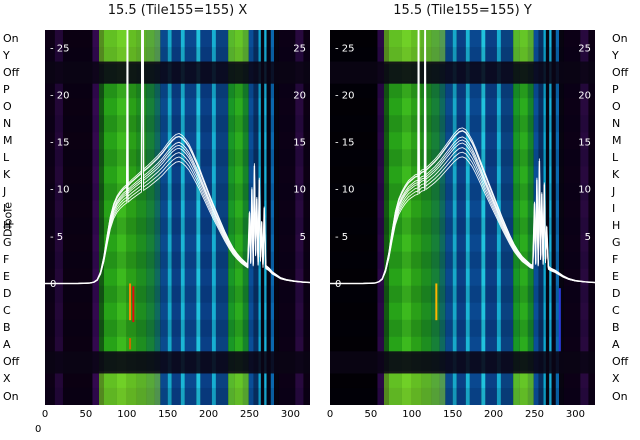 The height and width of the screenshot is (440, 640). What do you see at coordinates (22, 217) in the screenshot?
I see `dipole-row-labels-left: On Y Off P O N M L K J I H G F E D C B A Off X On` at bounding box center [22, 217].